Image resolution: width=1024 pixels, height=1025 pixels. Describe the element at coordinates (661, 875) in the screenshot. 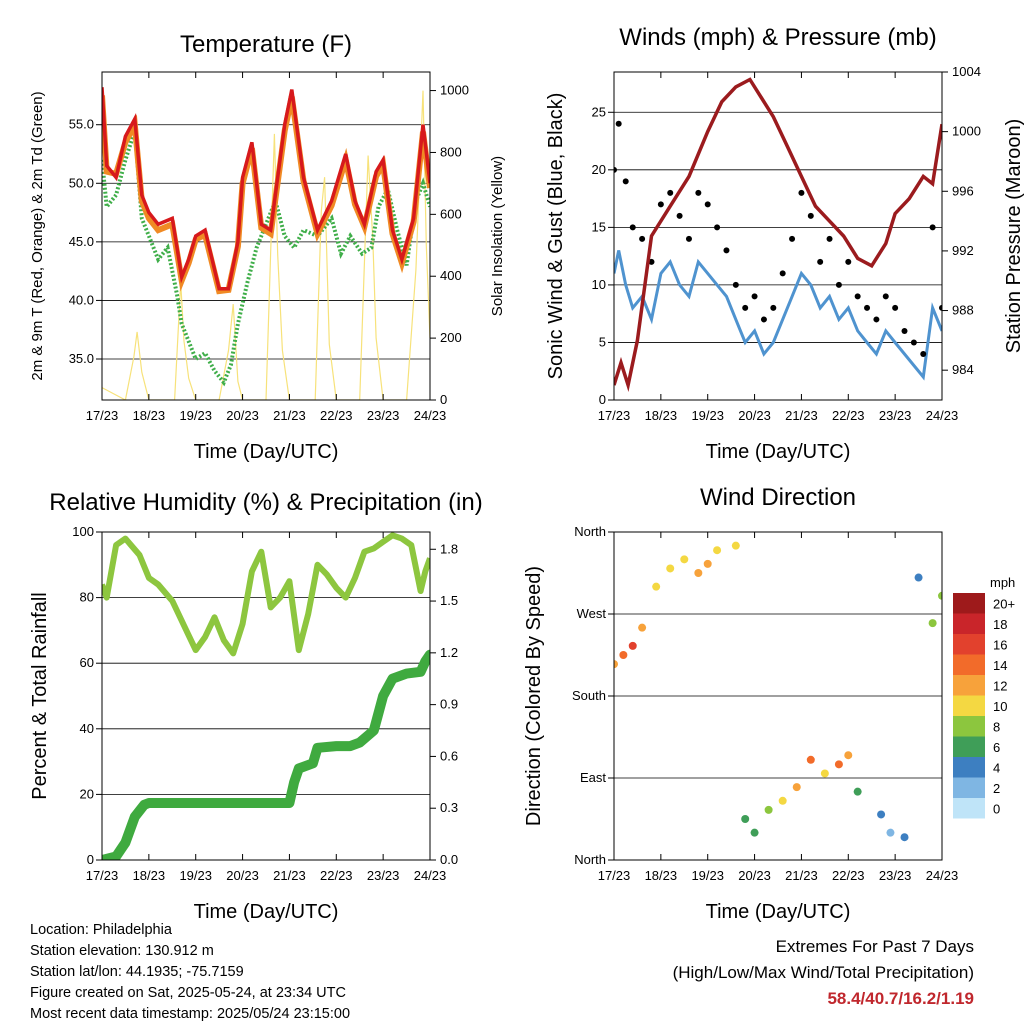

I see `direction-xtick-label: 18/23` at that location.